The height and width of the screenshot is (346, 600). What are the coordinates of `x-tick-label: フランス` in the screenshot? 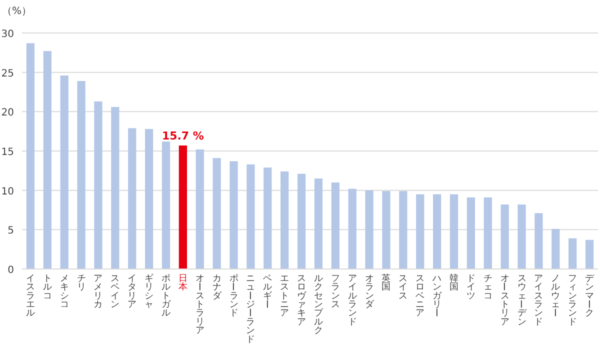 It's located at (335, 292).